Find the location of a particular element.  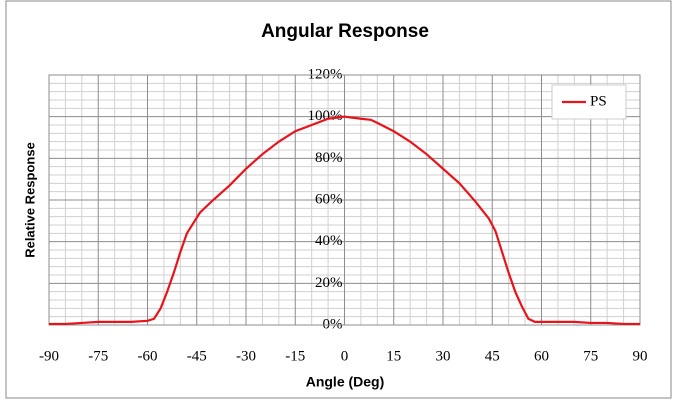

x-tick-label: 0 is located at coordinates (345, 356).